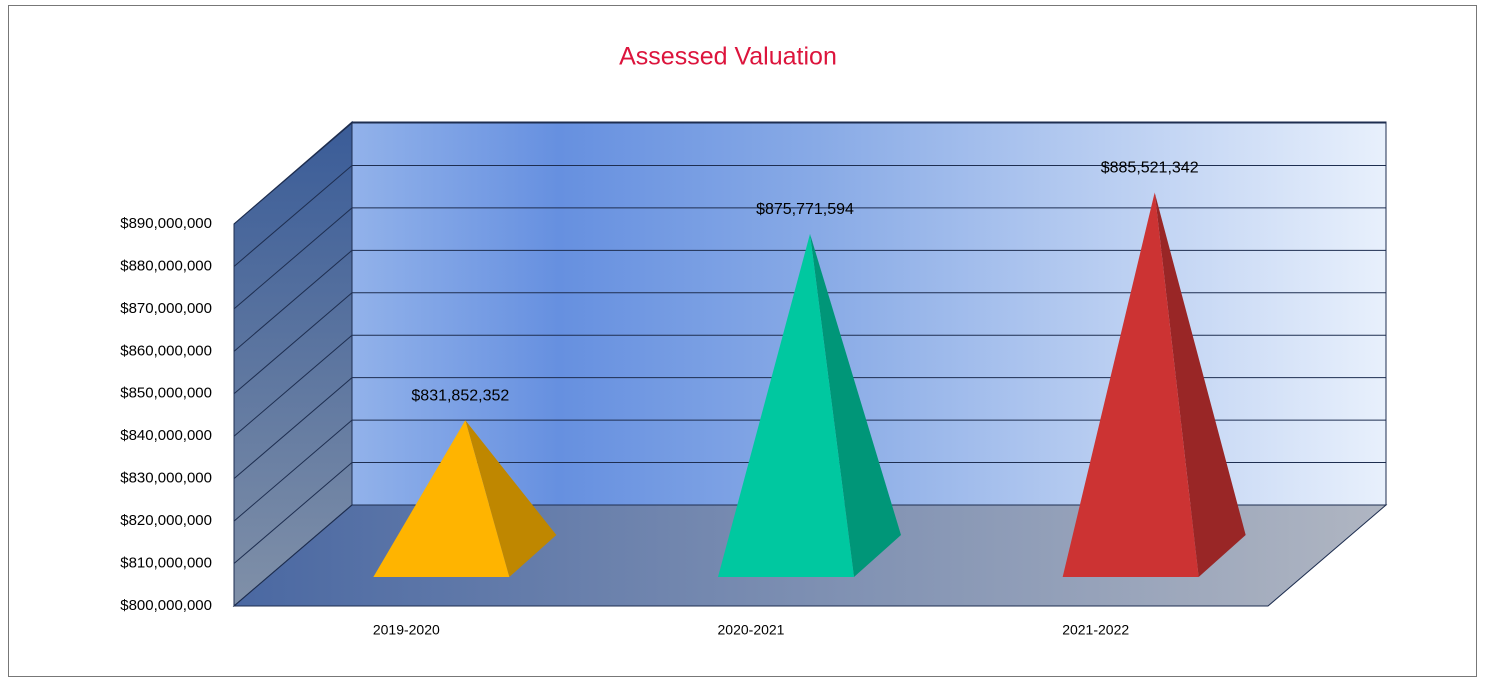 This screenshot has width=1486, height=681. I want to click on y-tick-label: $850,000,000, so click(166, 393).